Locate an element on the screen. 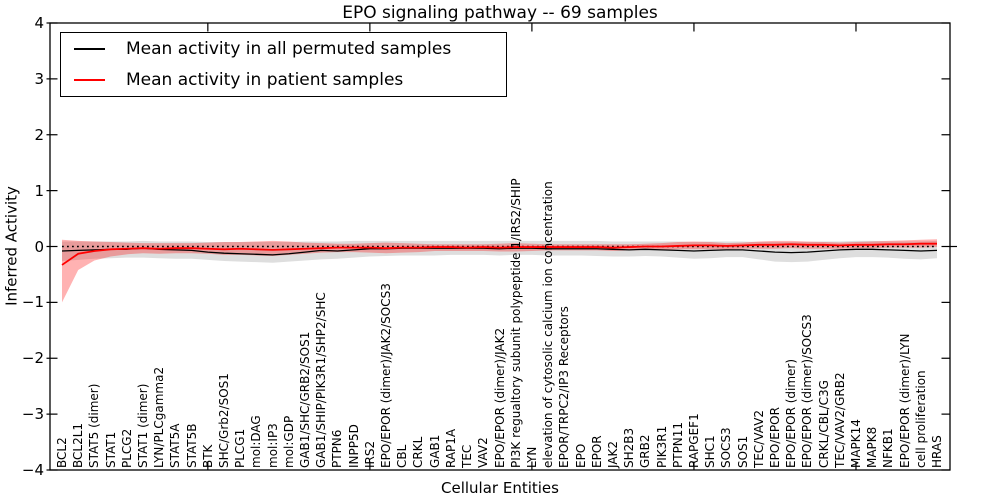  x-category-label: STAT5B is located at coordinates (191, 446).